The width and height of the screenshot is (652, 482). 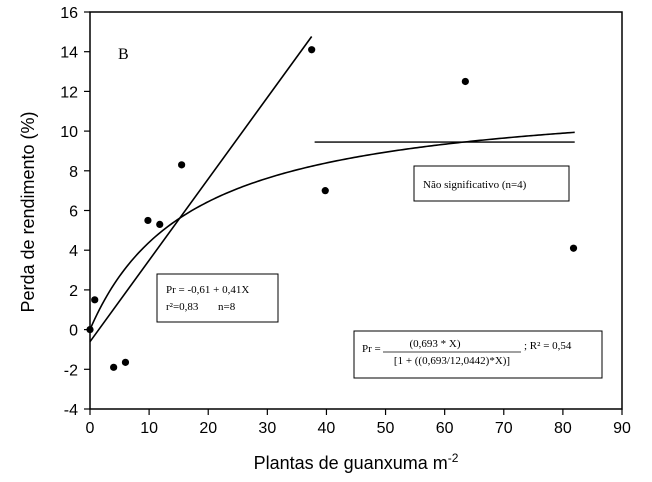 I want to click on linear-equation-box: Pr = -0,61 + 0,41X r²=0,83 n=8, so click(x=217, y=298).